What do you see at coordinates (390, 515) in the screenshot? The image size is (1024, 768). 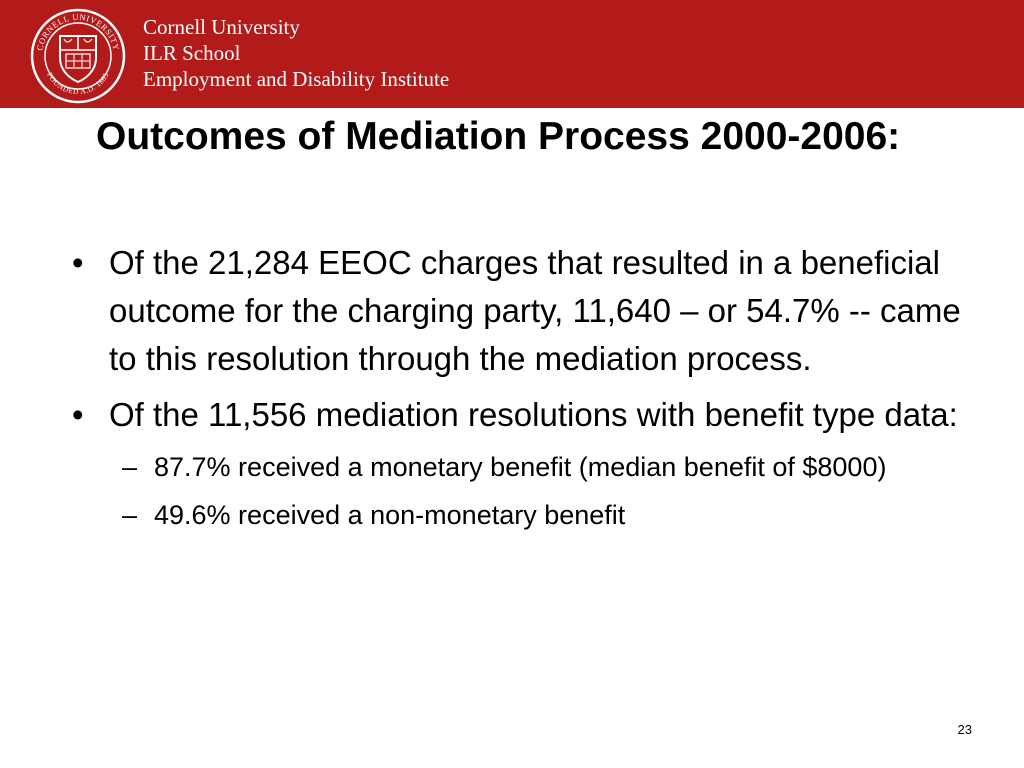 I see `sub-bullet-text: 49.6% received a non-monetary benefit` at bounding box center [390, 515].